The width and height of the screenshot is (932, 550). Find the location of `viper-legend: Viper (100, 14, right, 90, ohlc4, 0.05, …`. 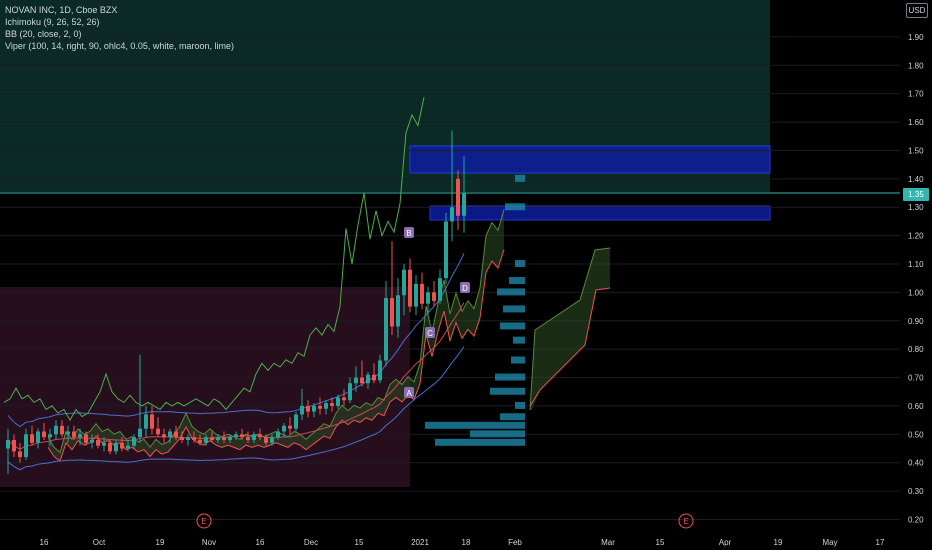

viper-legend: Viper (100, 14, right, 90, ohlc4, 0.05, … is located at coordinates (119, 46).